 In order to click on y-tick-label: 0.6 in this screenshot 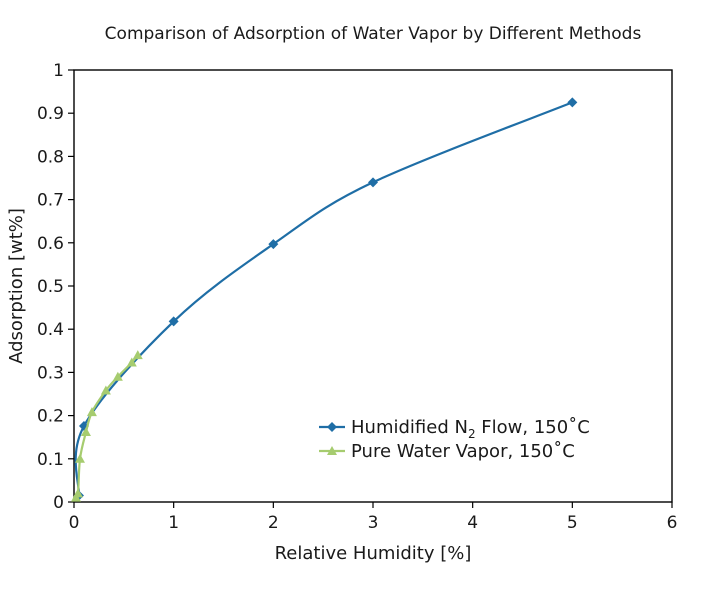, I will do `click(50, 244)`.